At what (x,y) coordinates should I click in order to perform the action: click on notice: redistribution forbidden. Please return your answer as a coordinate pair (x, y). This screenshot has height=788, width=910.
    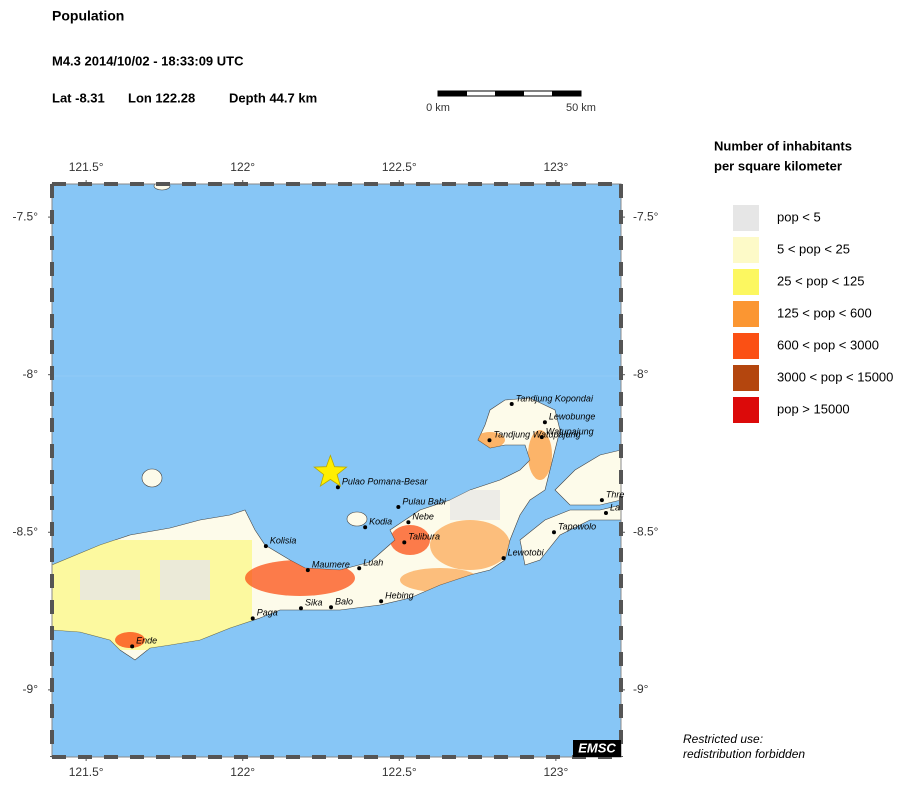
    Looking at the image, I should click on (744, 754).